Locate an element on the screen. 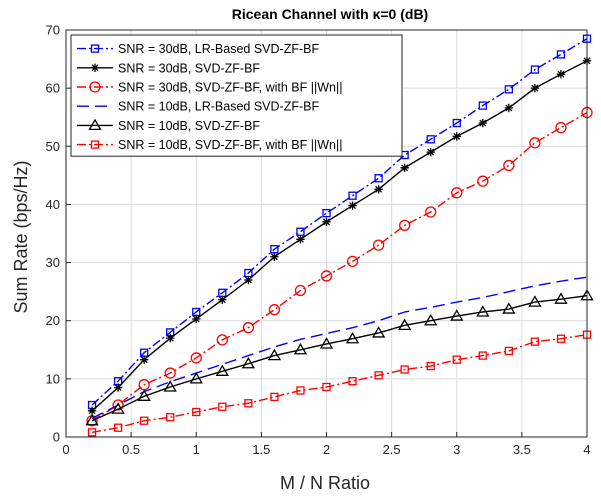  x-tick-label: 0 is located at coordinates (65, 449).